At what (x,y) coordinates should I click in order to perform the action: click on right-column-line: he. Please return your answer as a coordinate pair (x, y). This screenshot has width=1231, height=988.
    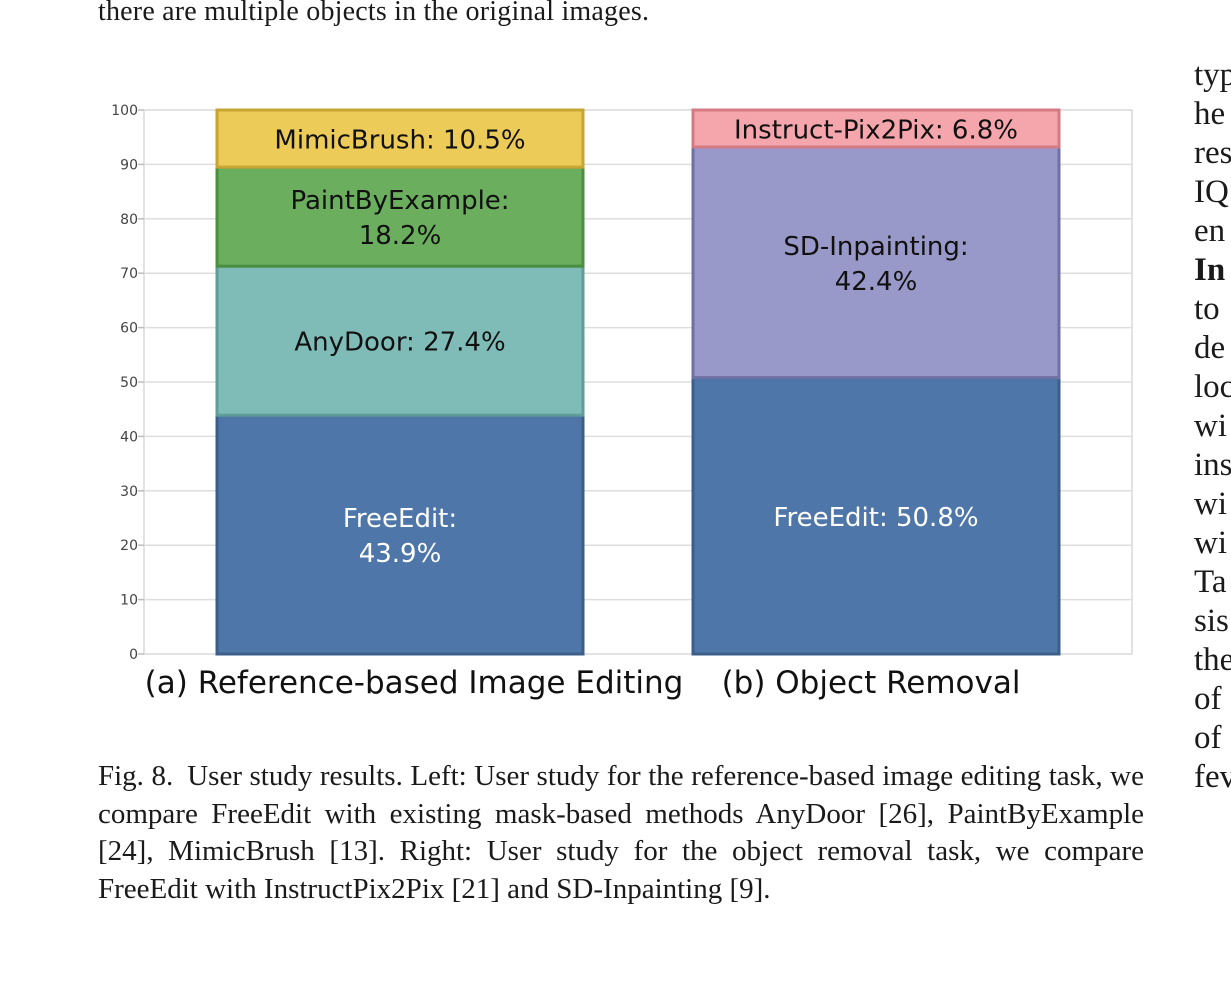
    Looking at the image, I should click on (1210, 114).